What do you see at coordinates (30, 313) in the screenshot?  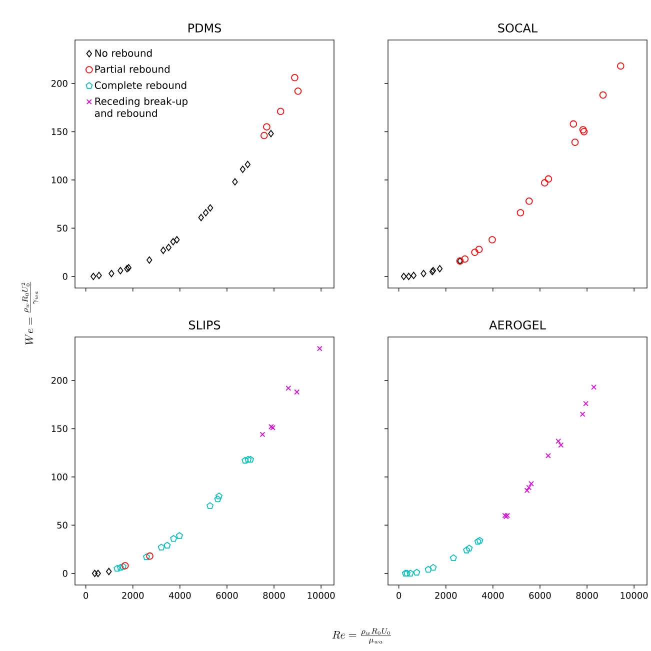 I see `y-axis-title: $We = \frac{\rho_w R_0 U_0^2}{\gamma_{wa}}$` at bounding box center [30, 313].